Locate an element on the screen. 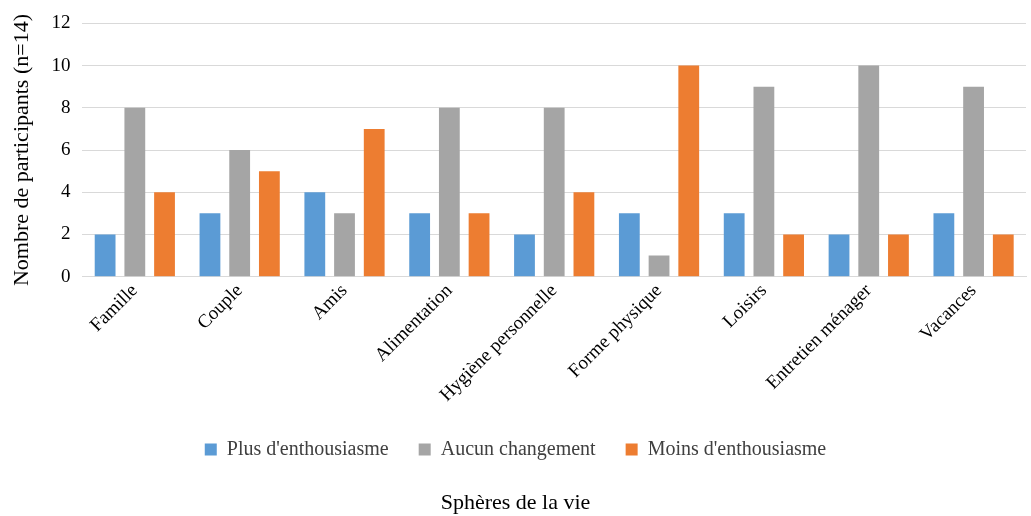 This screenshot has height=516, width=1031. legend-label: Aucun changement is located at coordinates (518, 448).